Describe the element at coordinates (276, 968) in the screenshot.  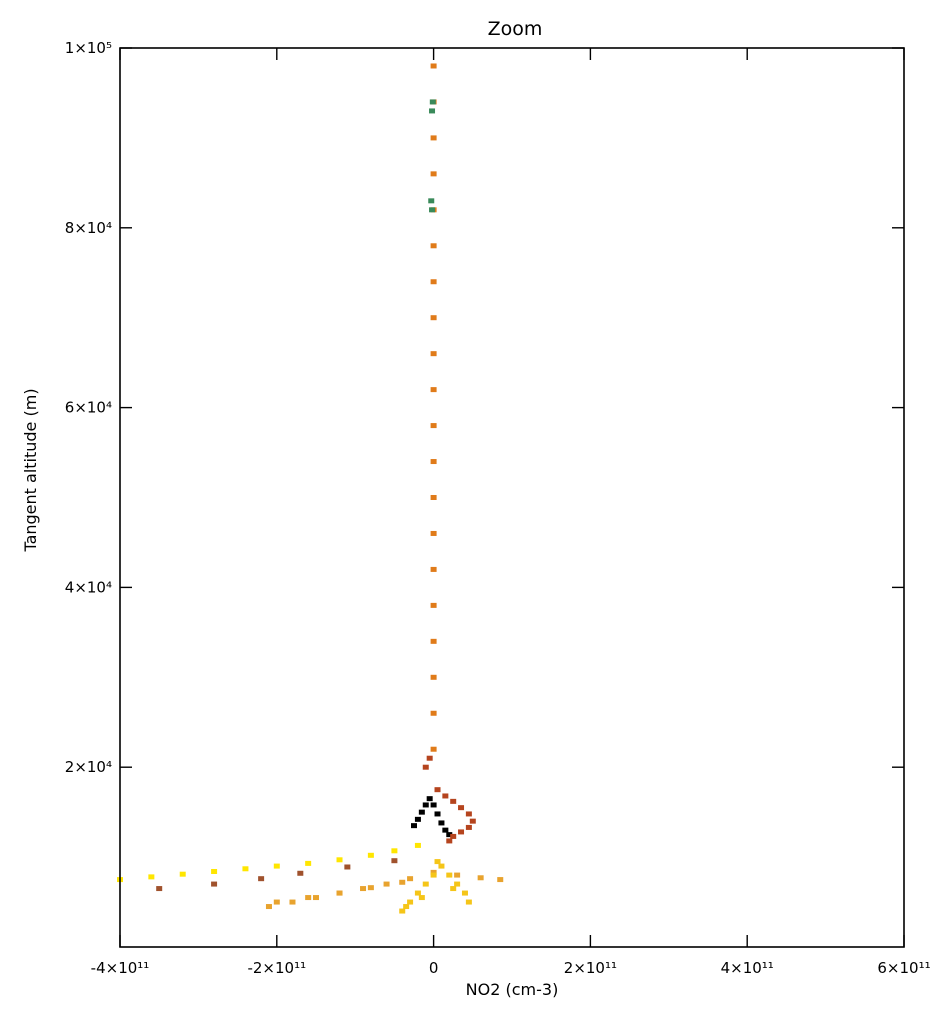
I see `x-tick-label: -2×10¹¹` at that location.